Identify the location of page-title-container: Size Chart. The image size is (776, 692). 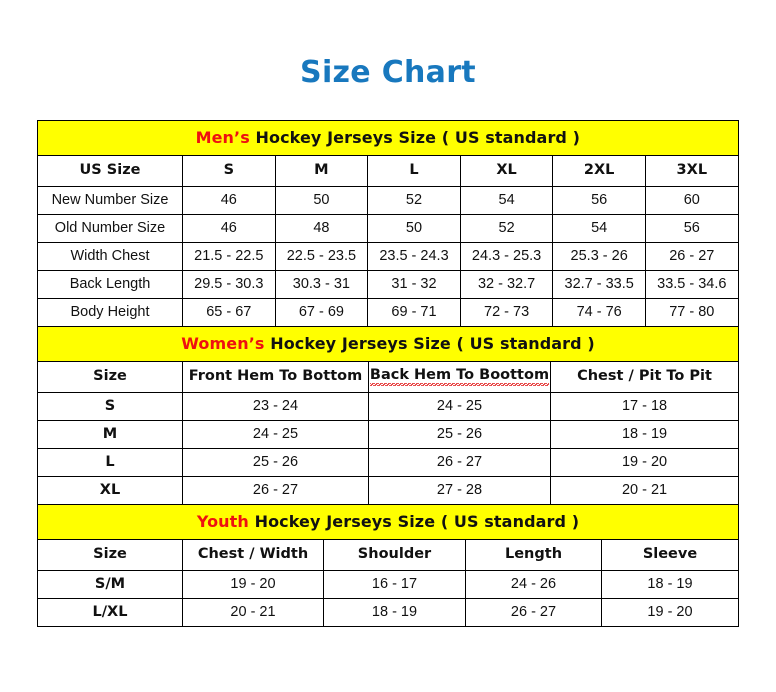
(388, 73).